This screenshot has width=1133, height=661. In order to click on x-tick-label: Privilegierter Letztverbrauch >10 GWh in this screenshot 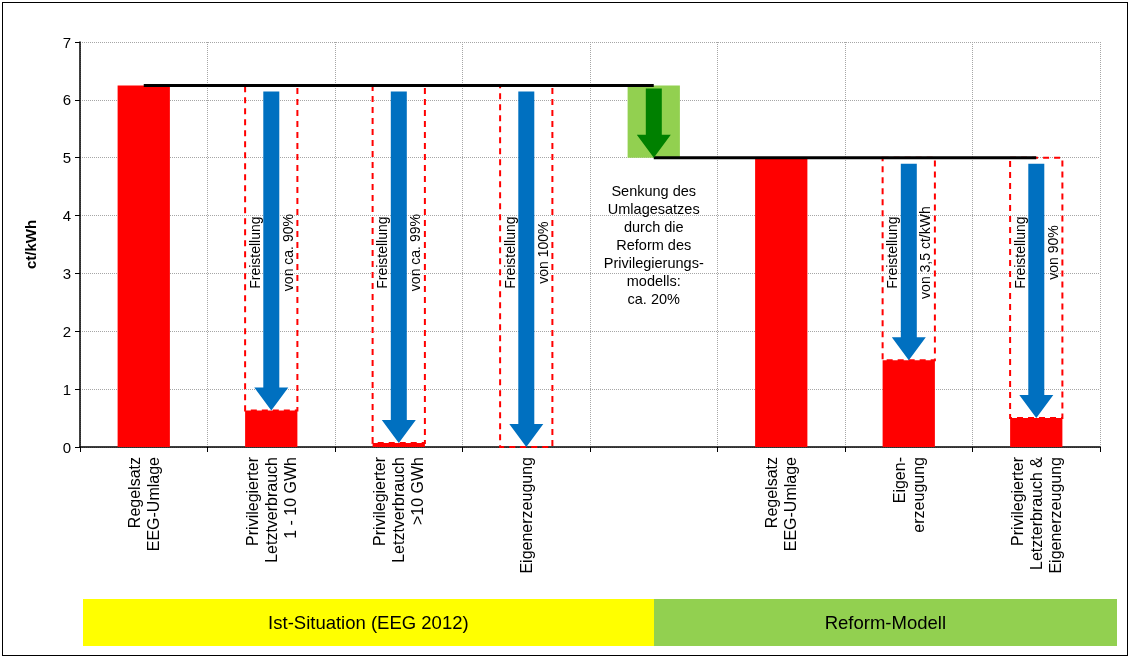, I will do `click(399, 509)`.